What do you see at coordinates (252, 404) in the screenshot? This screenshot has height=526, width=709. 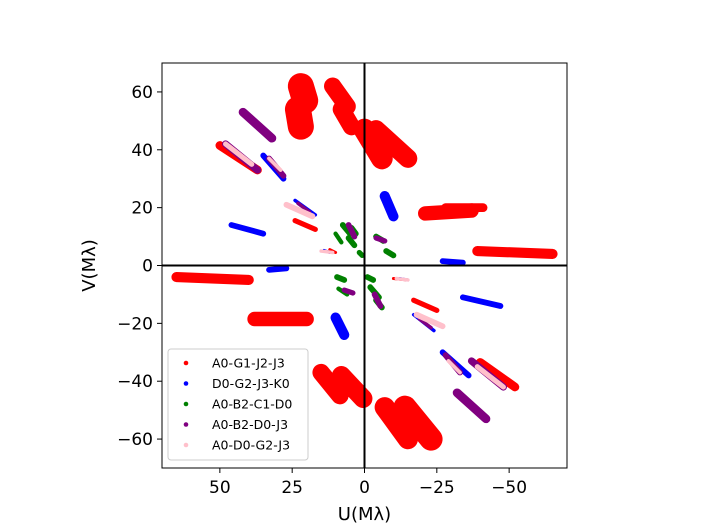 I see `legend-label-2: A0-B2-C1-D0` at bounding box center [252, 404].